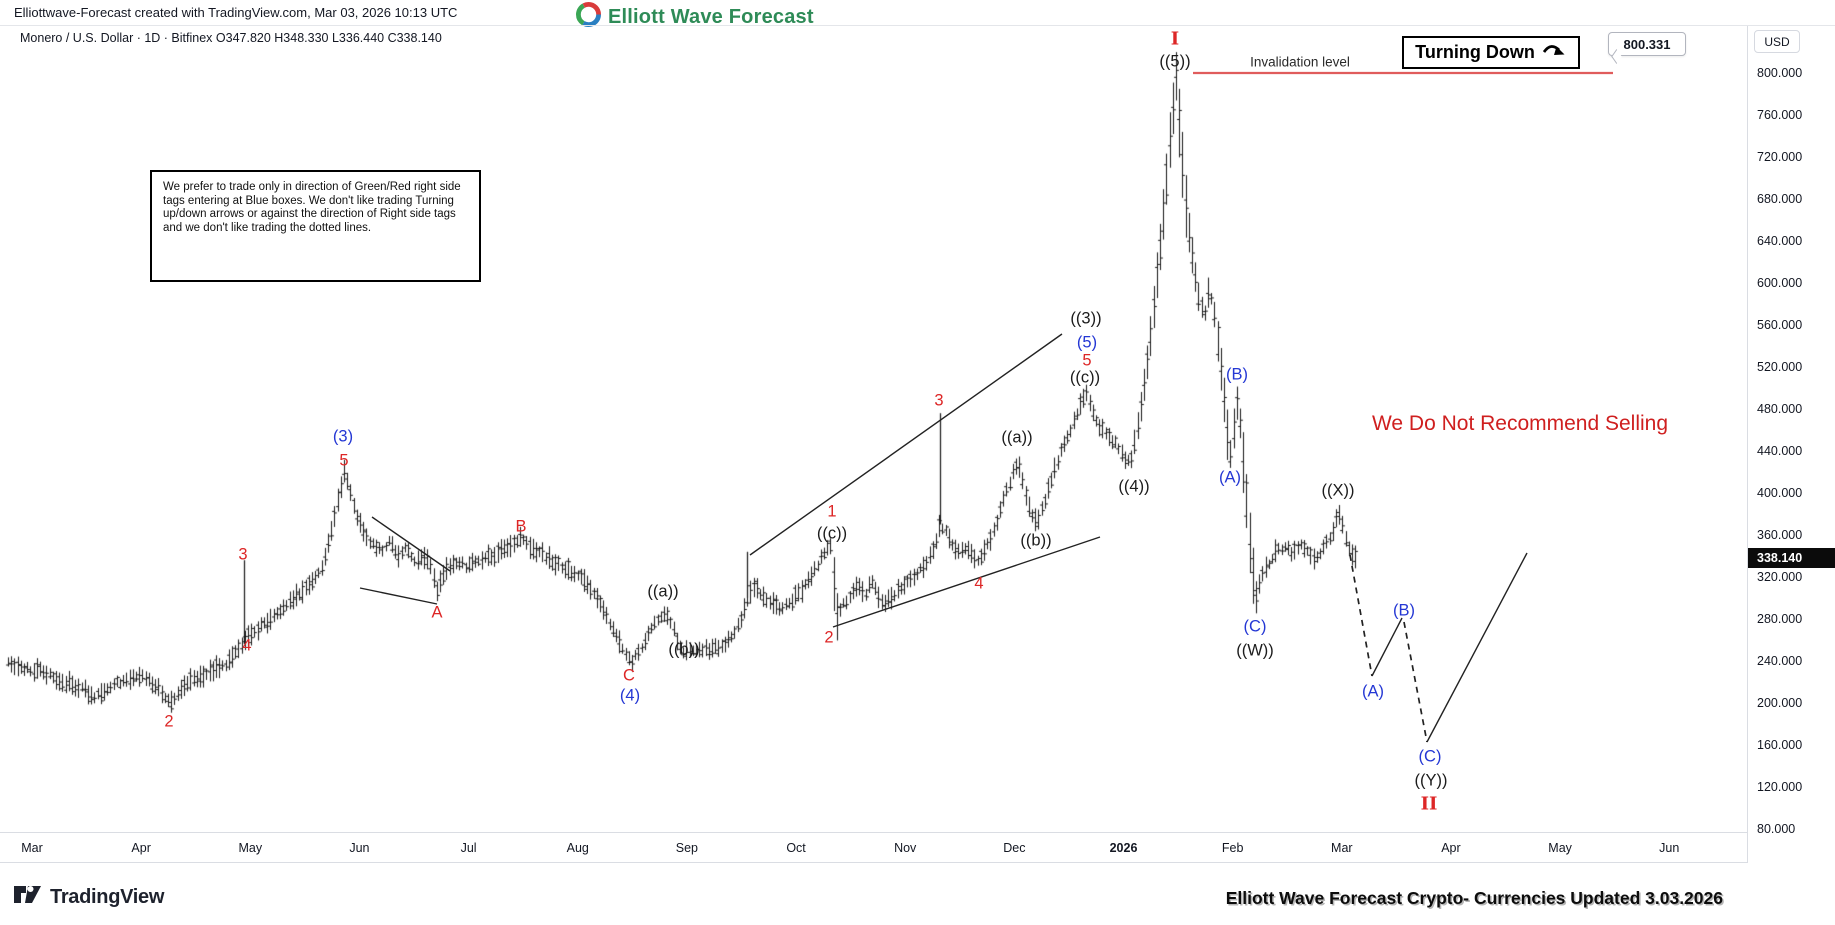  Describe the element at coordinates (107, 897) in the screenshot. I see `tradingview-logo-text: TradingView` at that location.